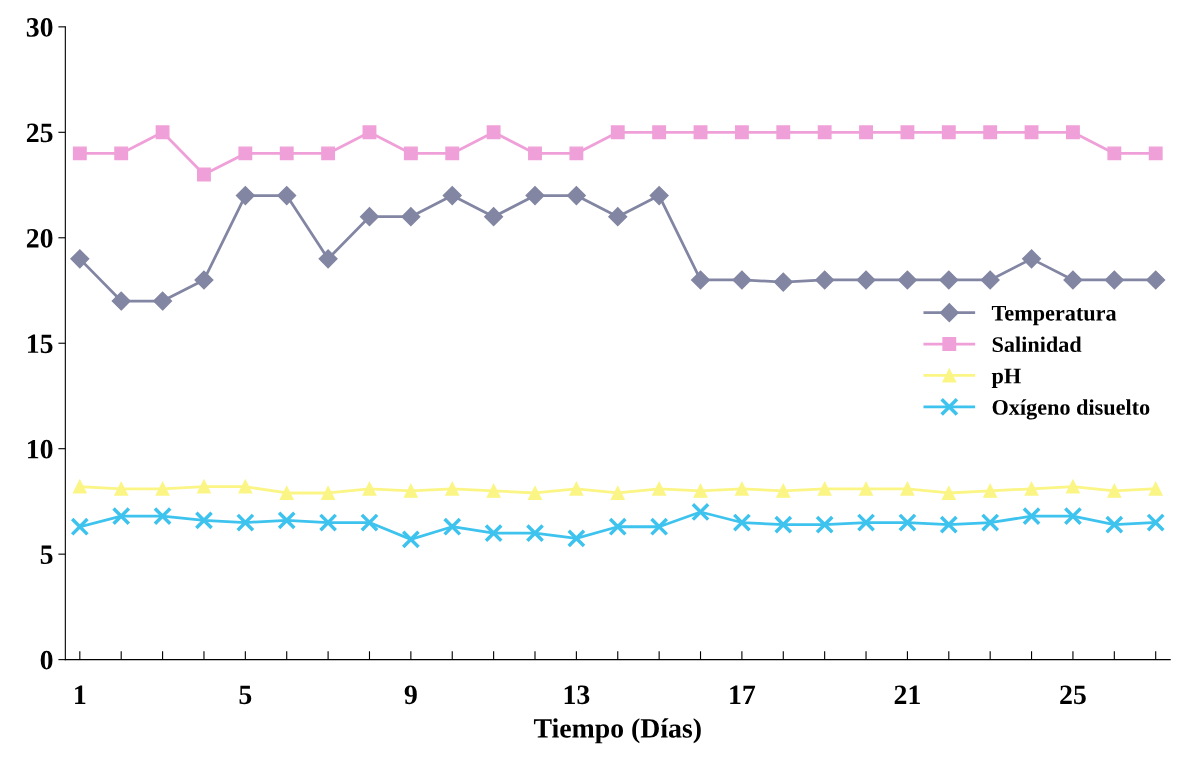 The height and width of the screenshot is (767, 1188). Describe the element at coordinates (39, 27) in the screenshot. I see `y-tick-label: 30` at that location.